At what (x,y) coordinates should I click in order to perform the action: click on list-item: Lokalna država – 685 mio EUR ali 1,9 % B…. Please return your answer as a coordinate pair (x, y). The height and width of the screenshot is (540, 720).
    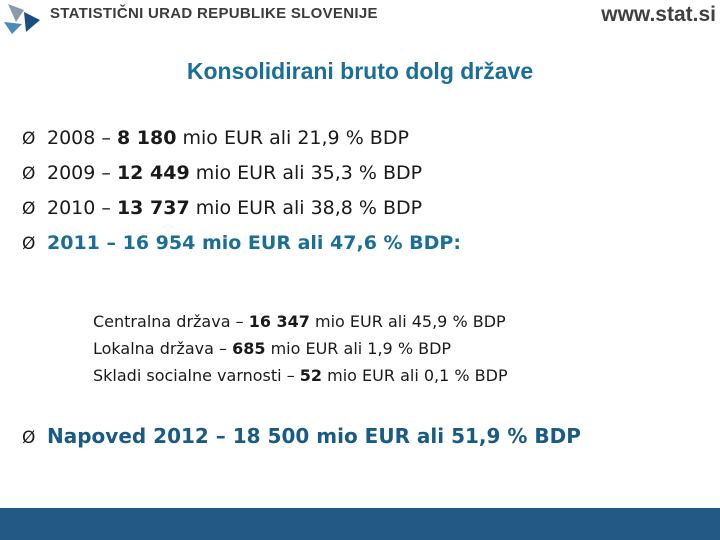
    Looking at the image, I should click on (272, 348).